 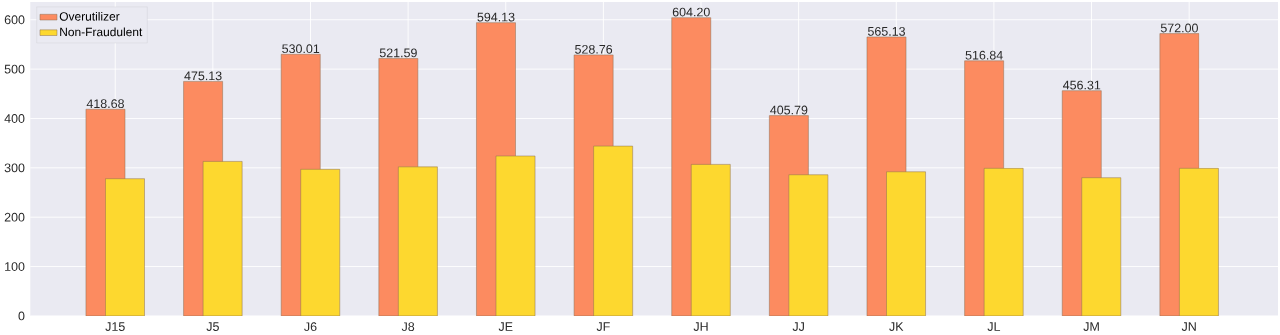 I want to click on data-label: 604.20, so click(x=691, y=12).